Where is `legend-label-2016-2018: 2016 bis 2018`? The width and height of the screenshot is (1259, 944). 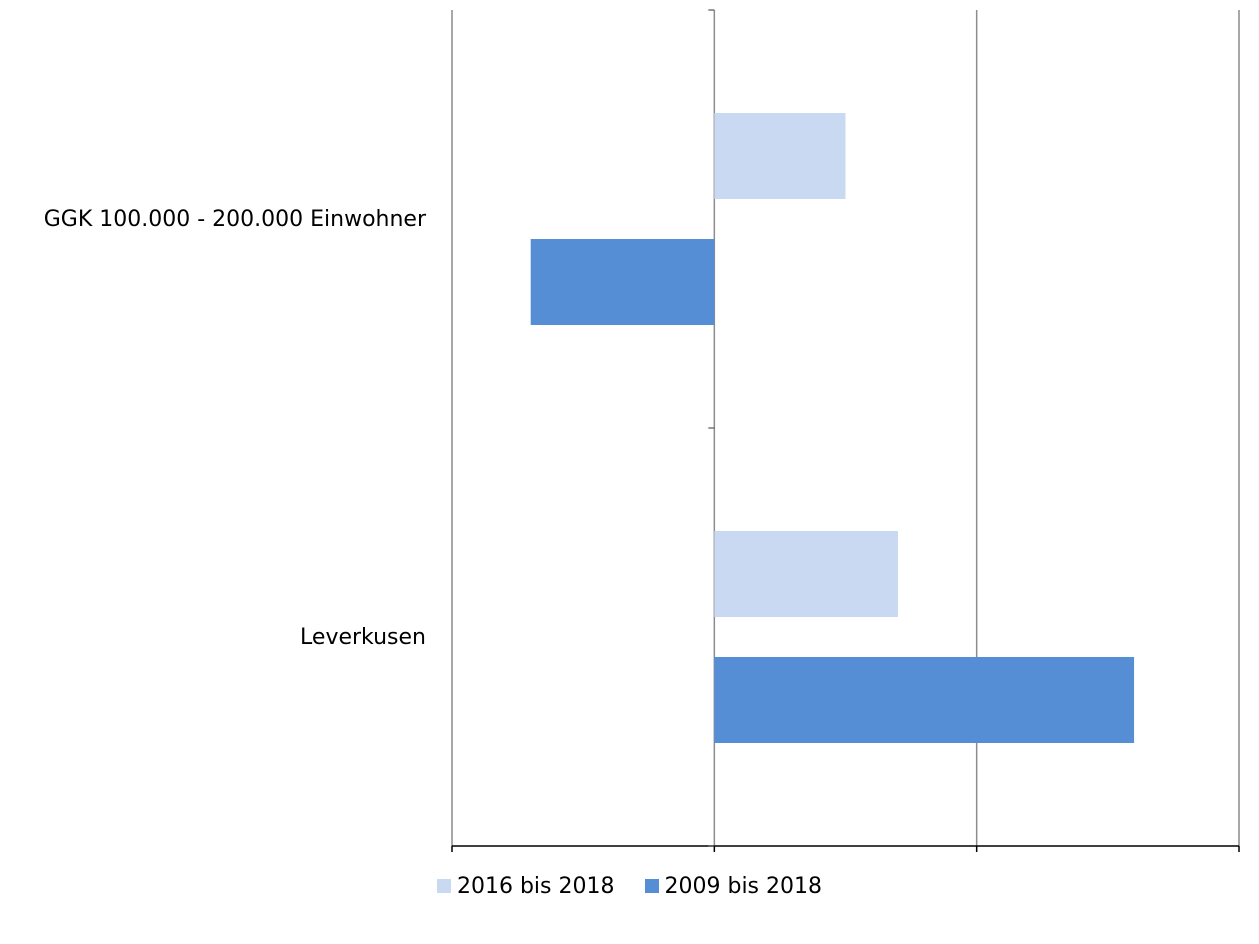 legend-label-2016-2018: 2016 bis 2018 is located at coordinates (535, 886).